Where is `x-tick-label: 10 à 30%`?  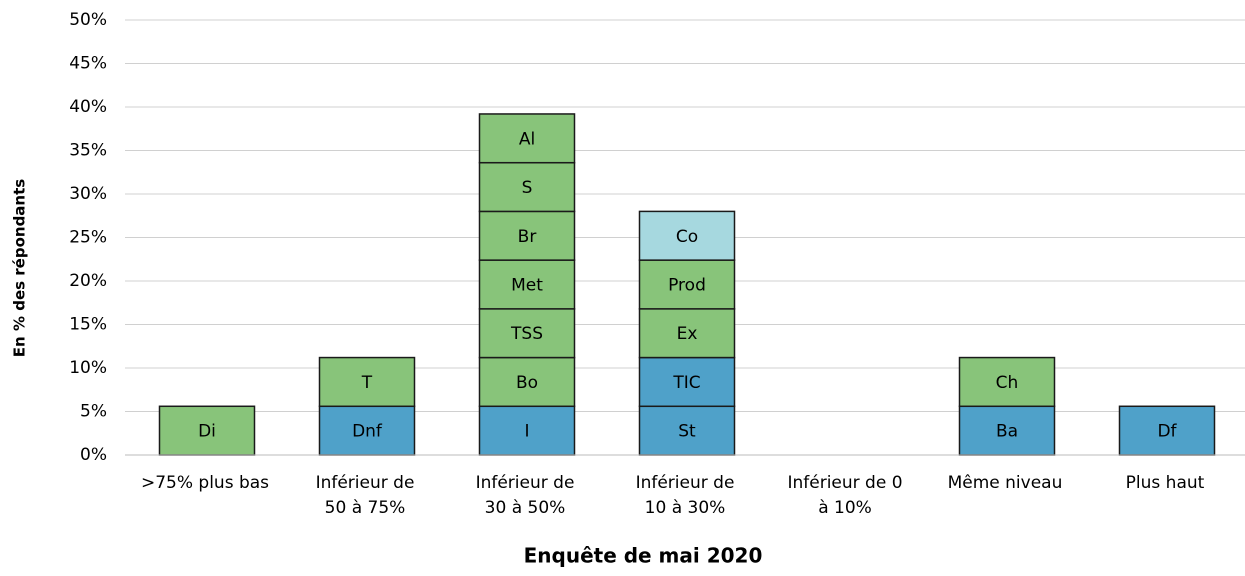
x-tick-label: 10 à 30% is located at coordinates (685, 508).